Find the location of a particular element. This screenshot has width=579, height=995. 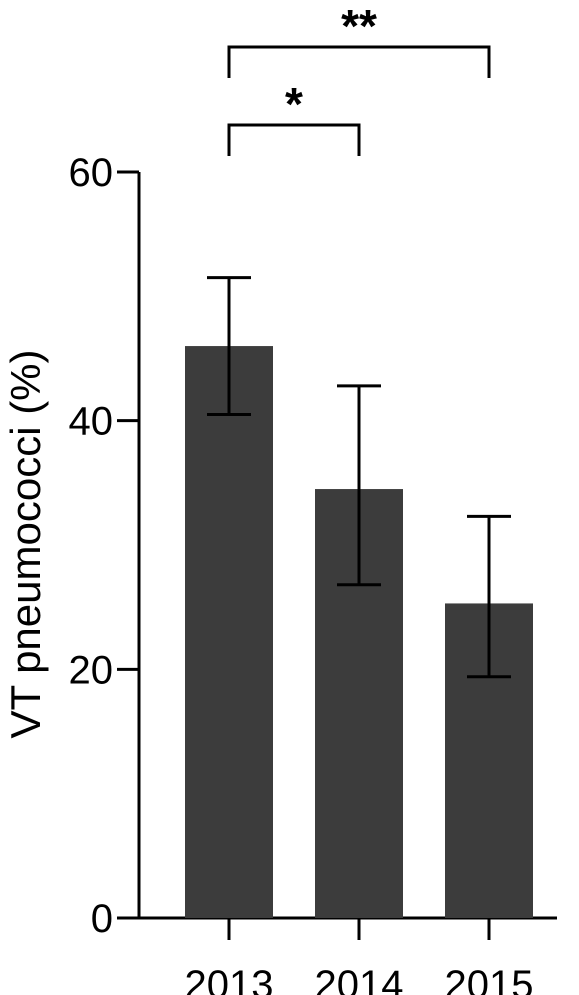

y-axis-label: VT pneumococci (%) is located at coordinates (25, 543).